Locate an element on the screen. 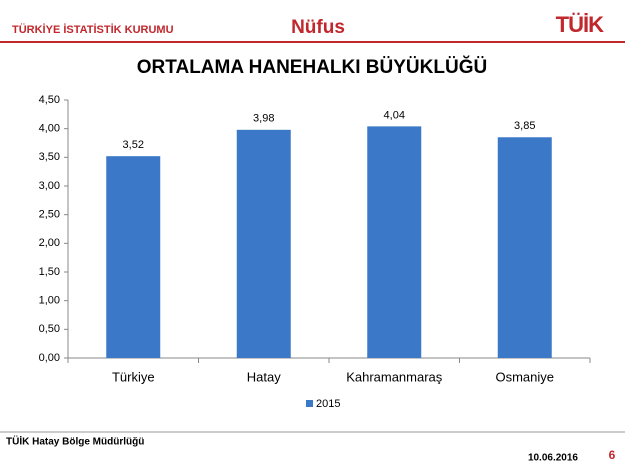 The height and width of the screenshot is (469, 625). data-label: 3,52 is located at coordinates (133, 145).